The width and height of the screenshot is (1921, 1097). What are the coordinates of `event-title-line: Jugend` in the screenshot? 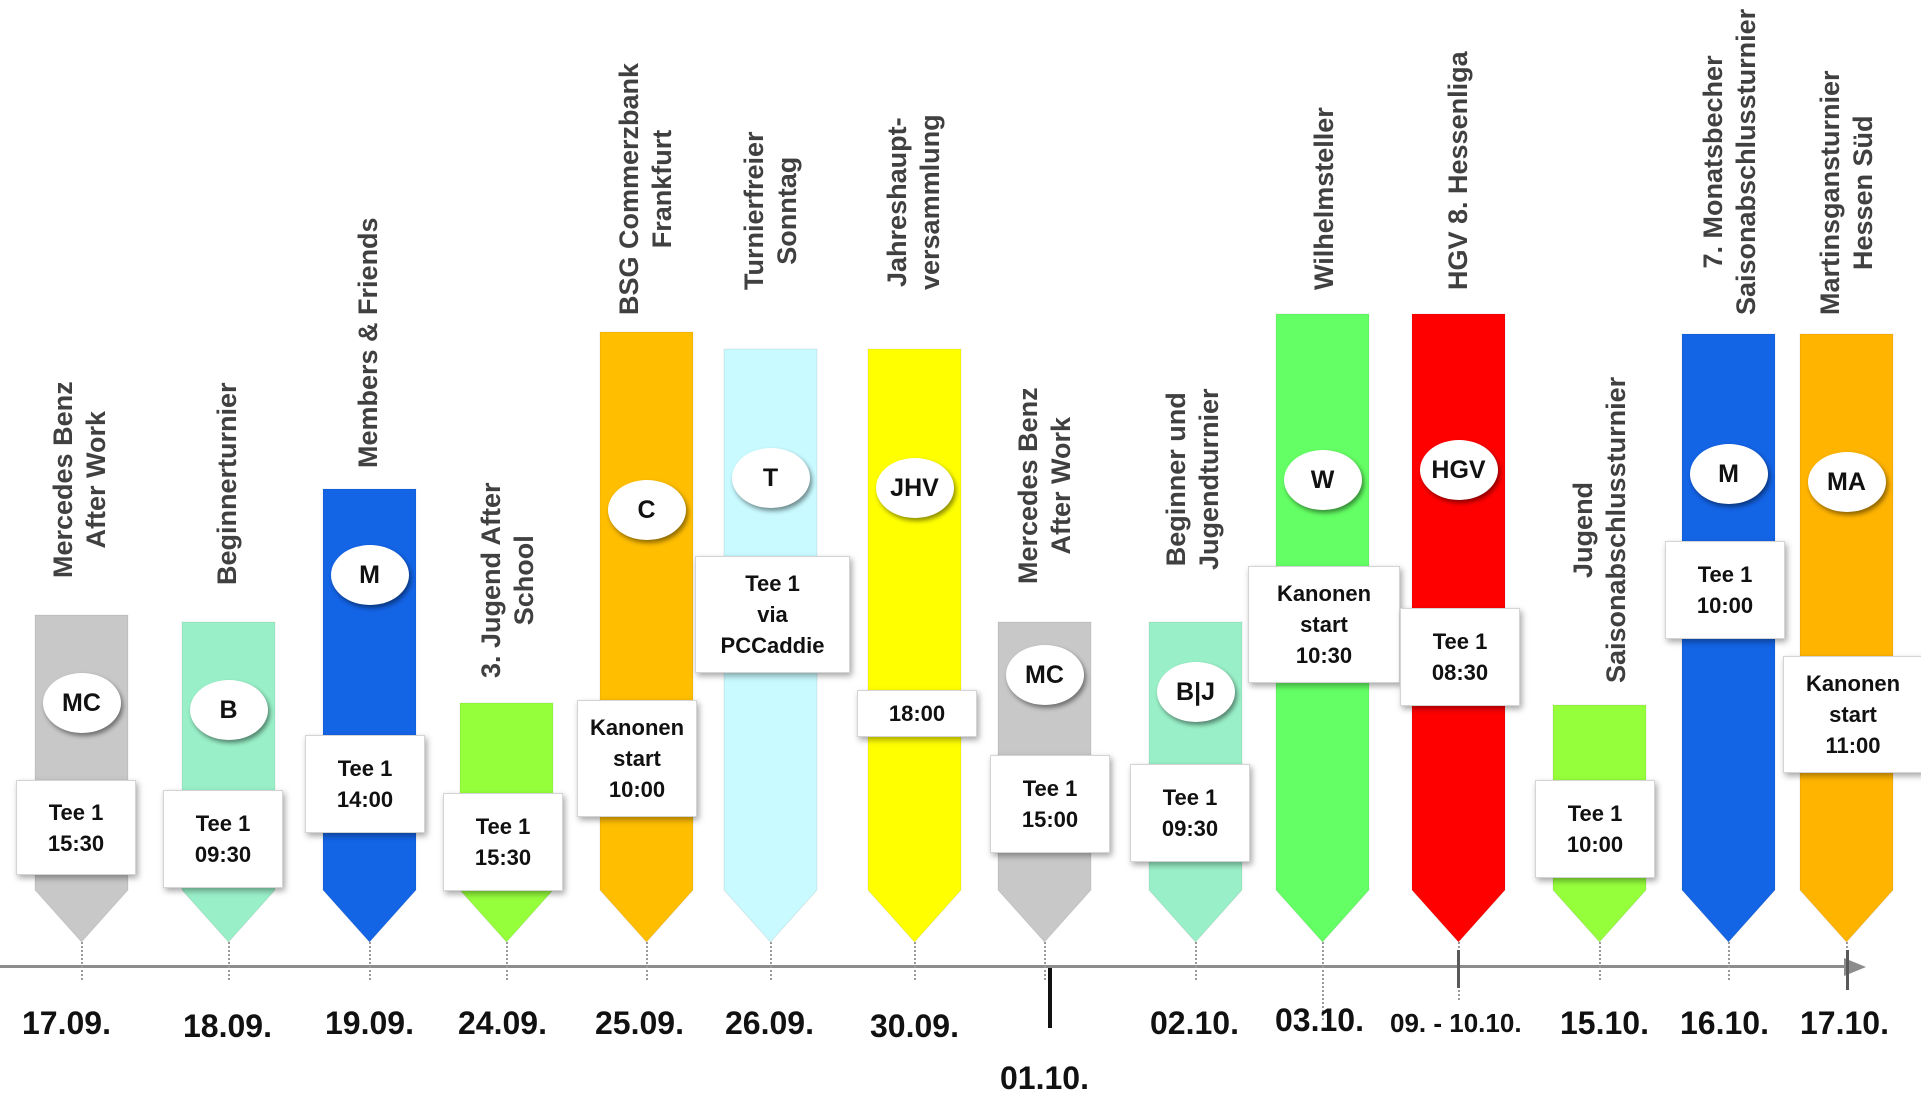 It's located at (1583, 529).